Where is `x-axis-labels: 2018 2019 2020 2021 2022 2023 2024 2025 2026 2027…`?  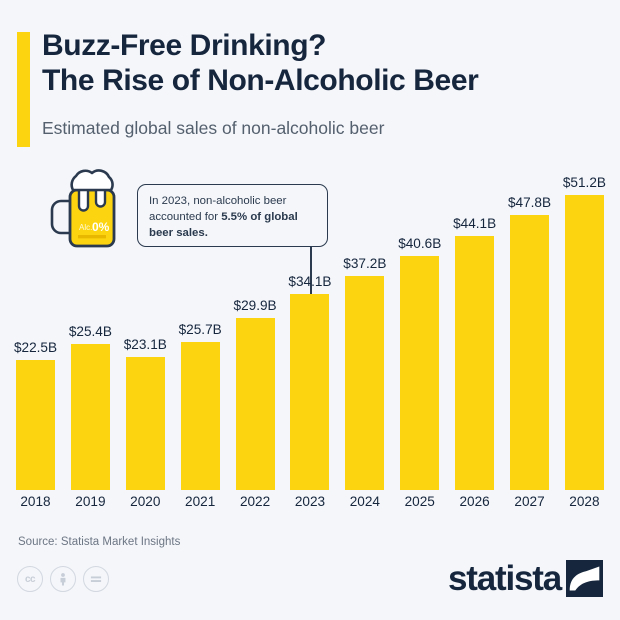
x-axis-labels: 2018 2019 2020 2021 2022 2023 2024 2025 2026 2027… is located at coordinates (310, 501).